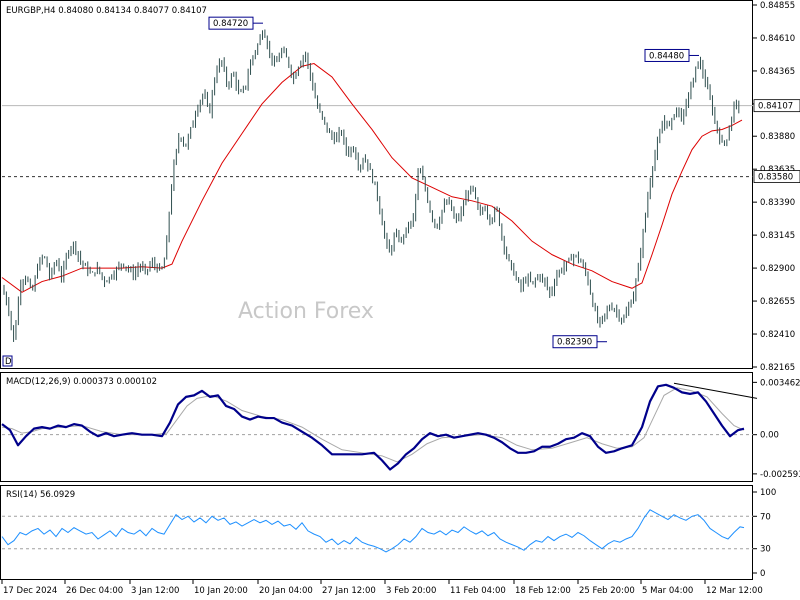 The image size is (800, 600). I want to click on rsi-line, so click(373, 531).